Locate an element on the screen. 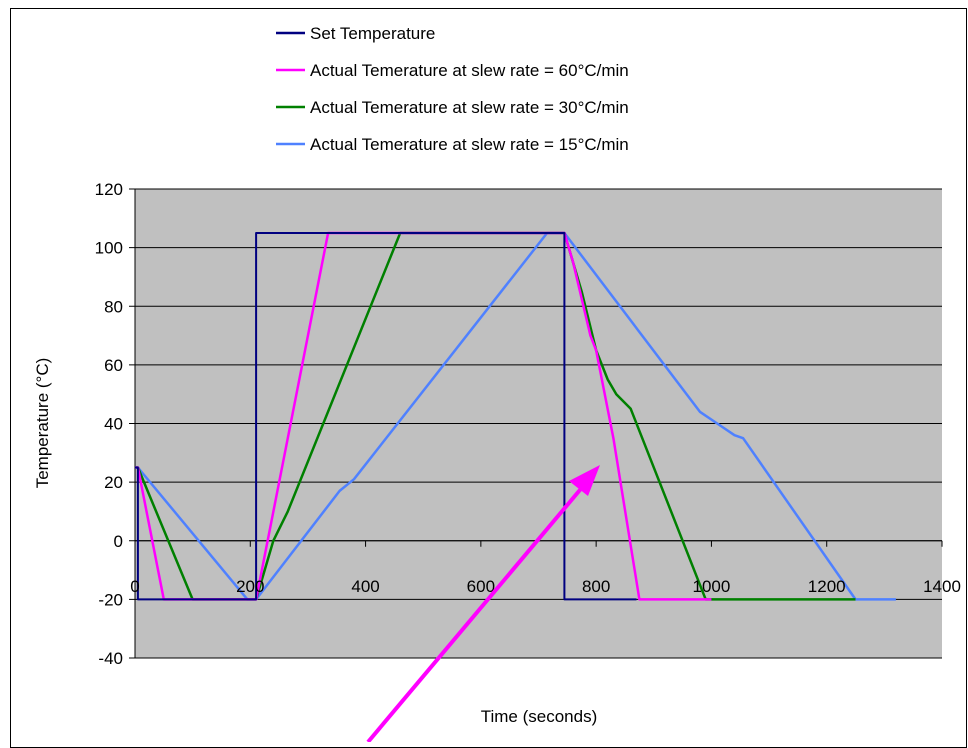  y-axis-title: Temperature (°C) is located at coordinates (42, 423).